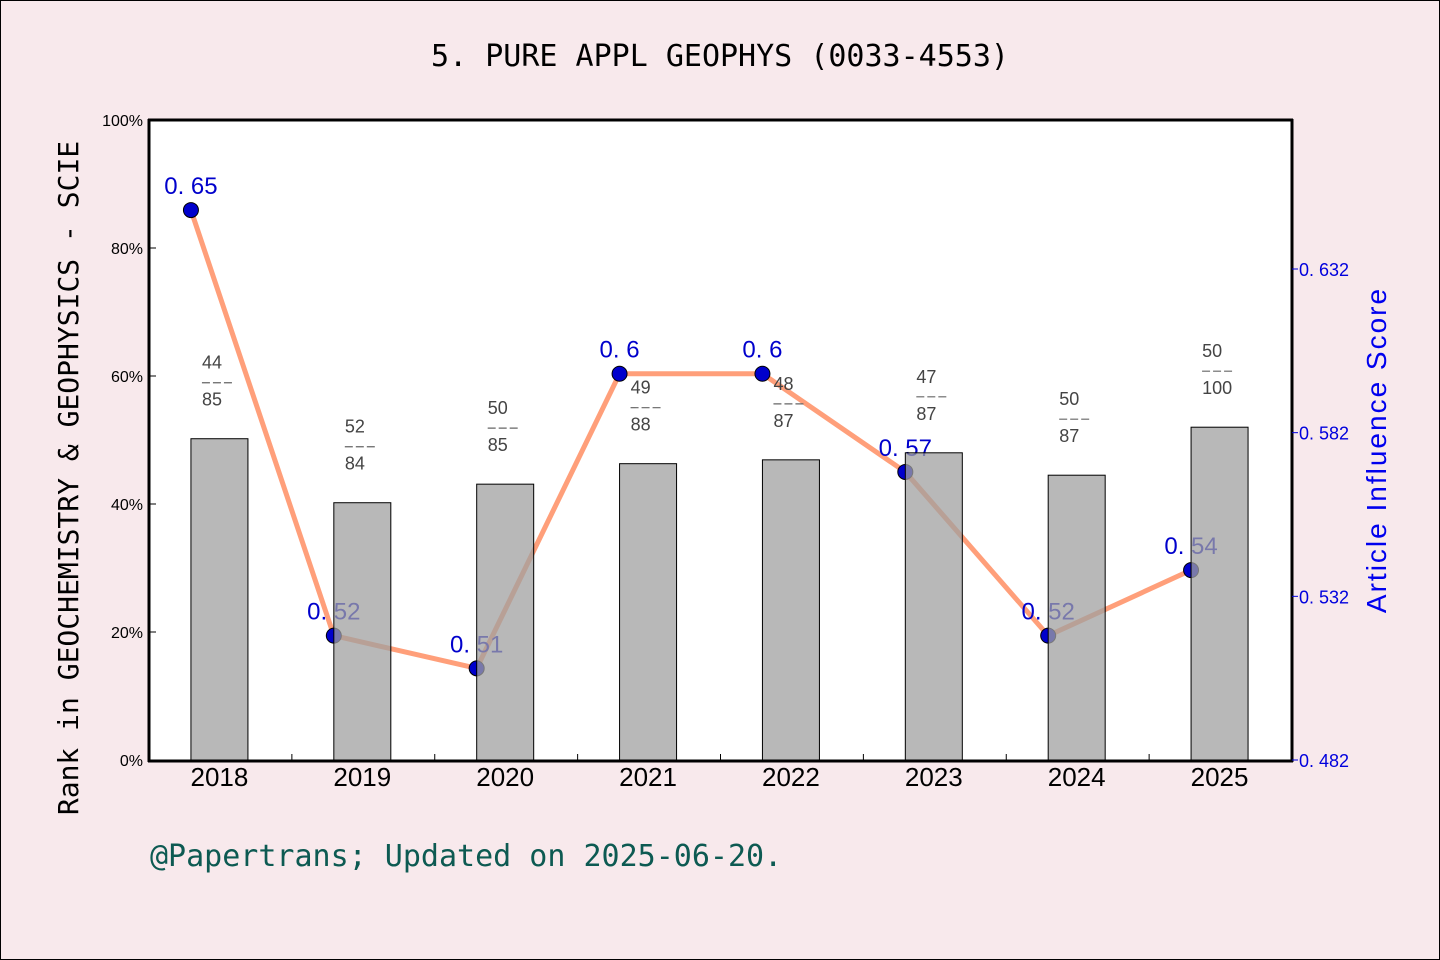 This screenshot has height=960, width=1440. Describe the element at coordinates (1320, 515) in the screenshot. I see `right-axis-ticks: 0. 482 0. 532 0. 582 0. 632` at that location.